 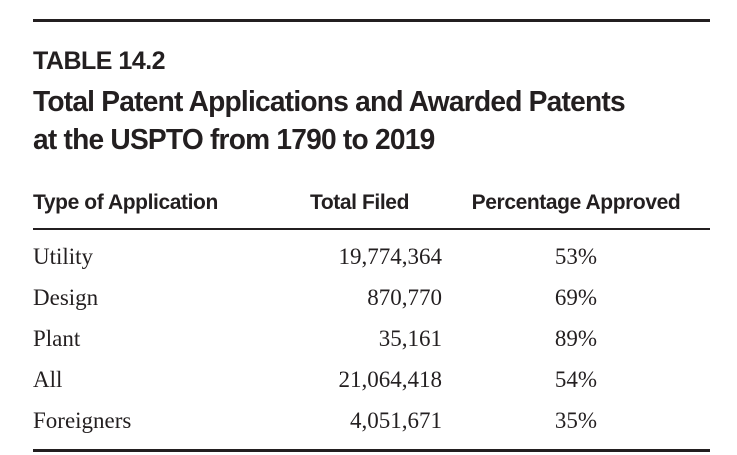 What do you see at coordinates (48, 379) in the screenshot?
I see `cell-type: All` at bounding box center [48, 379].